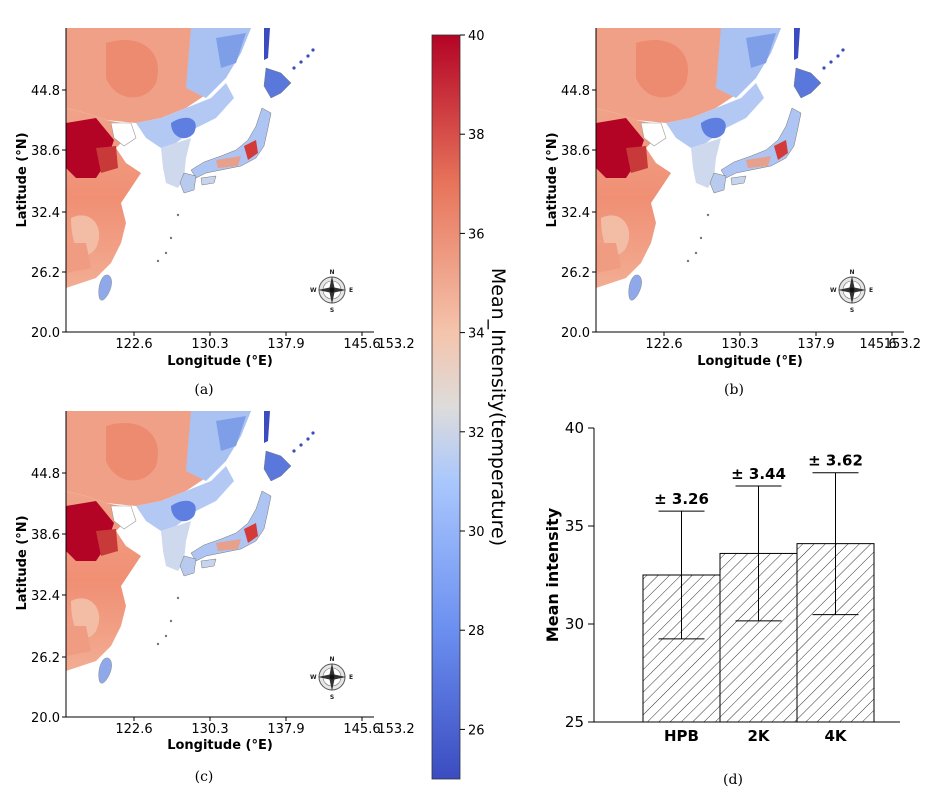 Image resolution: width=942 pixels, height=803 pixels. Describe the element at coordinates (204, 777) in the screenshot. I see `caption-c: (c)` at that location.